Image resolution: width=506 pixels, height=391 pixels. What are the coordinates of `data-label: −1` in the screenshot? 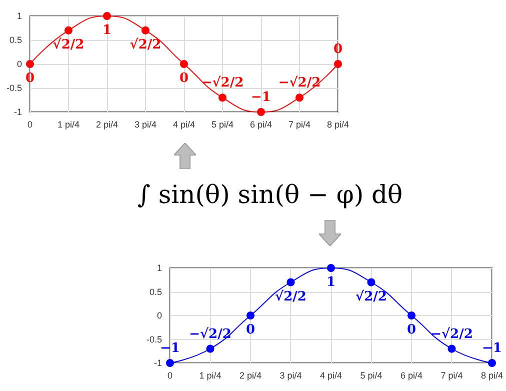 It's located at (261, 97).